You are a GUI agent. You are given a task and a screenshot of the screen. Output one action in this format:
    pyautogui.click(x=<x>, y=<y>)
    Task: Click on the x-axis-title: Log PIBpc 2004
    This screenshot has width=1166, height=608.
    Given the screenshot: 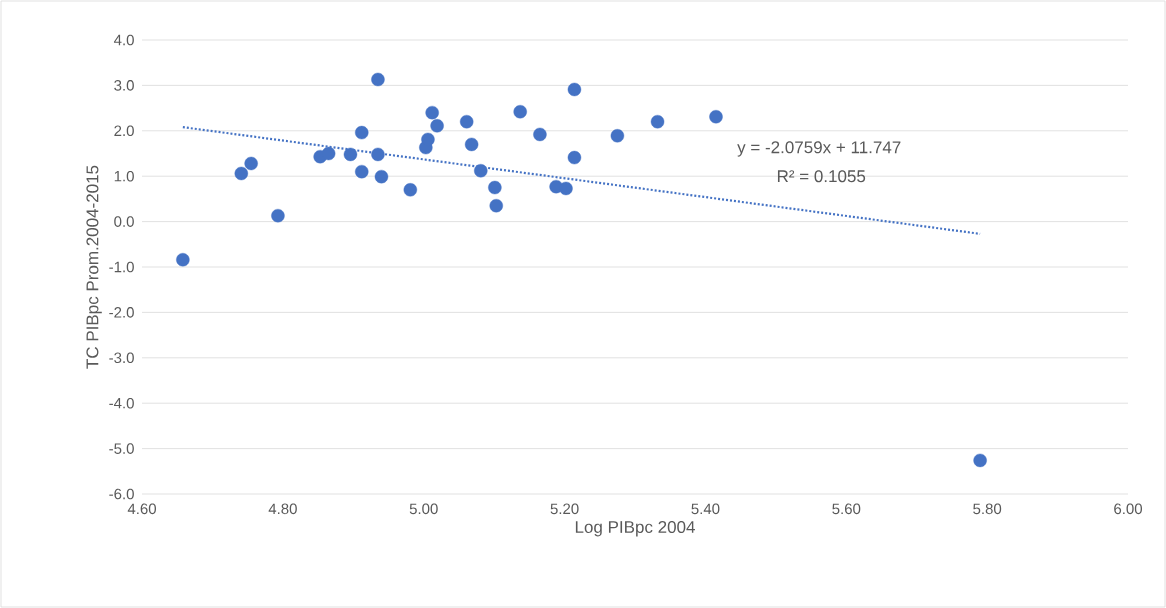 What is the action you would take?
    pyautogui.click(x=635, y=528)
    